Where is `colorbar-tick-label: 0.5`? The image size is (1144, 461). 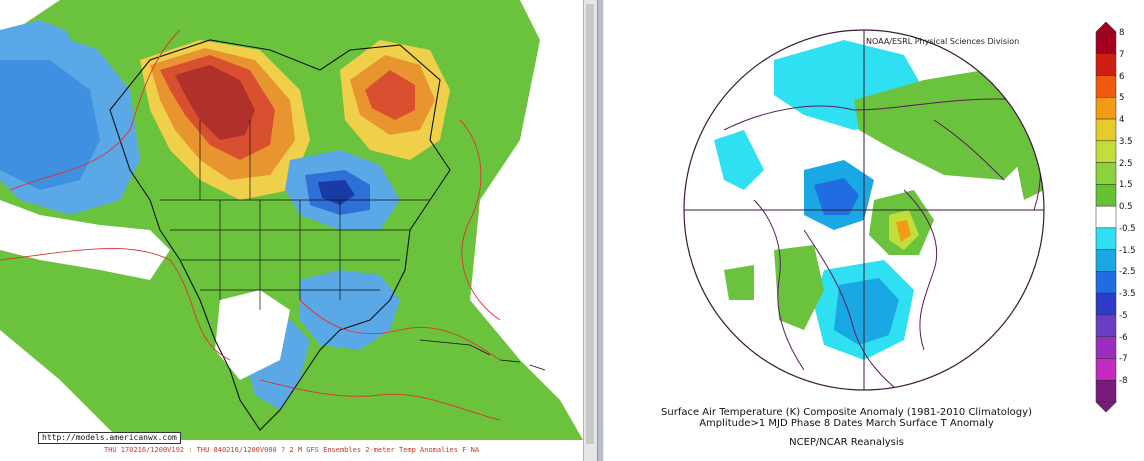 colorbar-tick-label: 0.5 is located at coordinates (1126, 207).